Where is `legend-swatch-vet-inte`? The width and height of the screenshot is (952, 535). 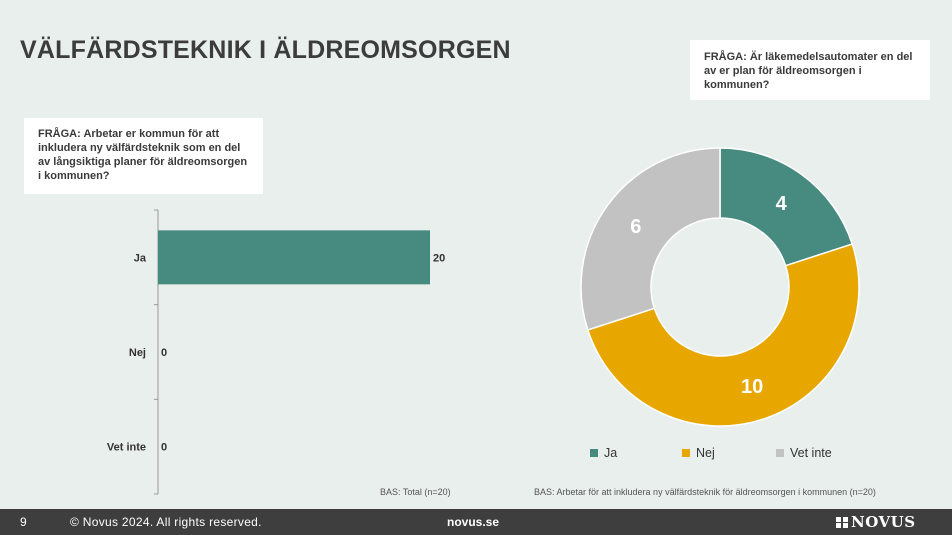 legend-swatch-vet-inte is located at coordinates (780, 453).